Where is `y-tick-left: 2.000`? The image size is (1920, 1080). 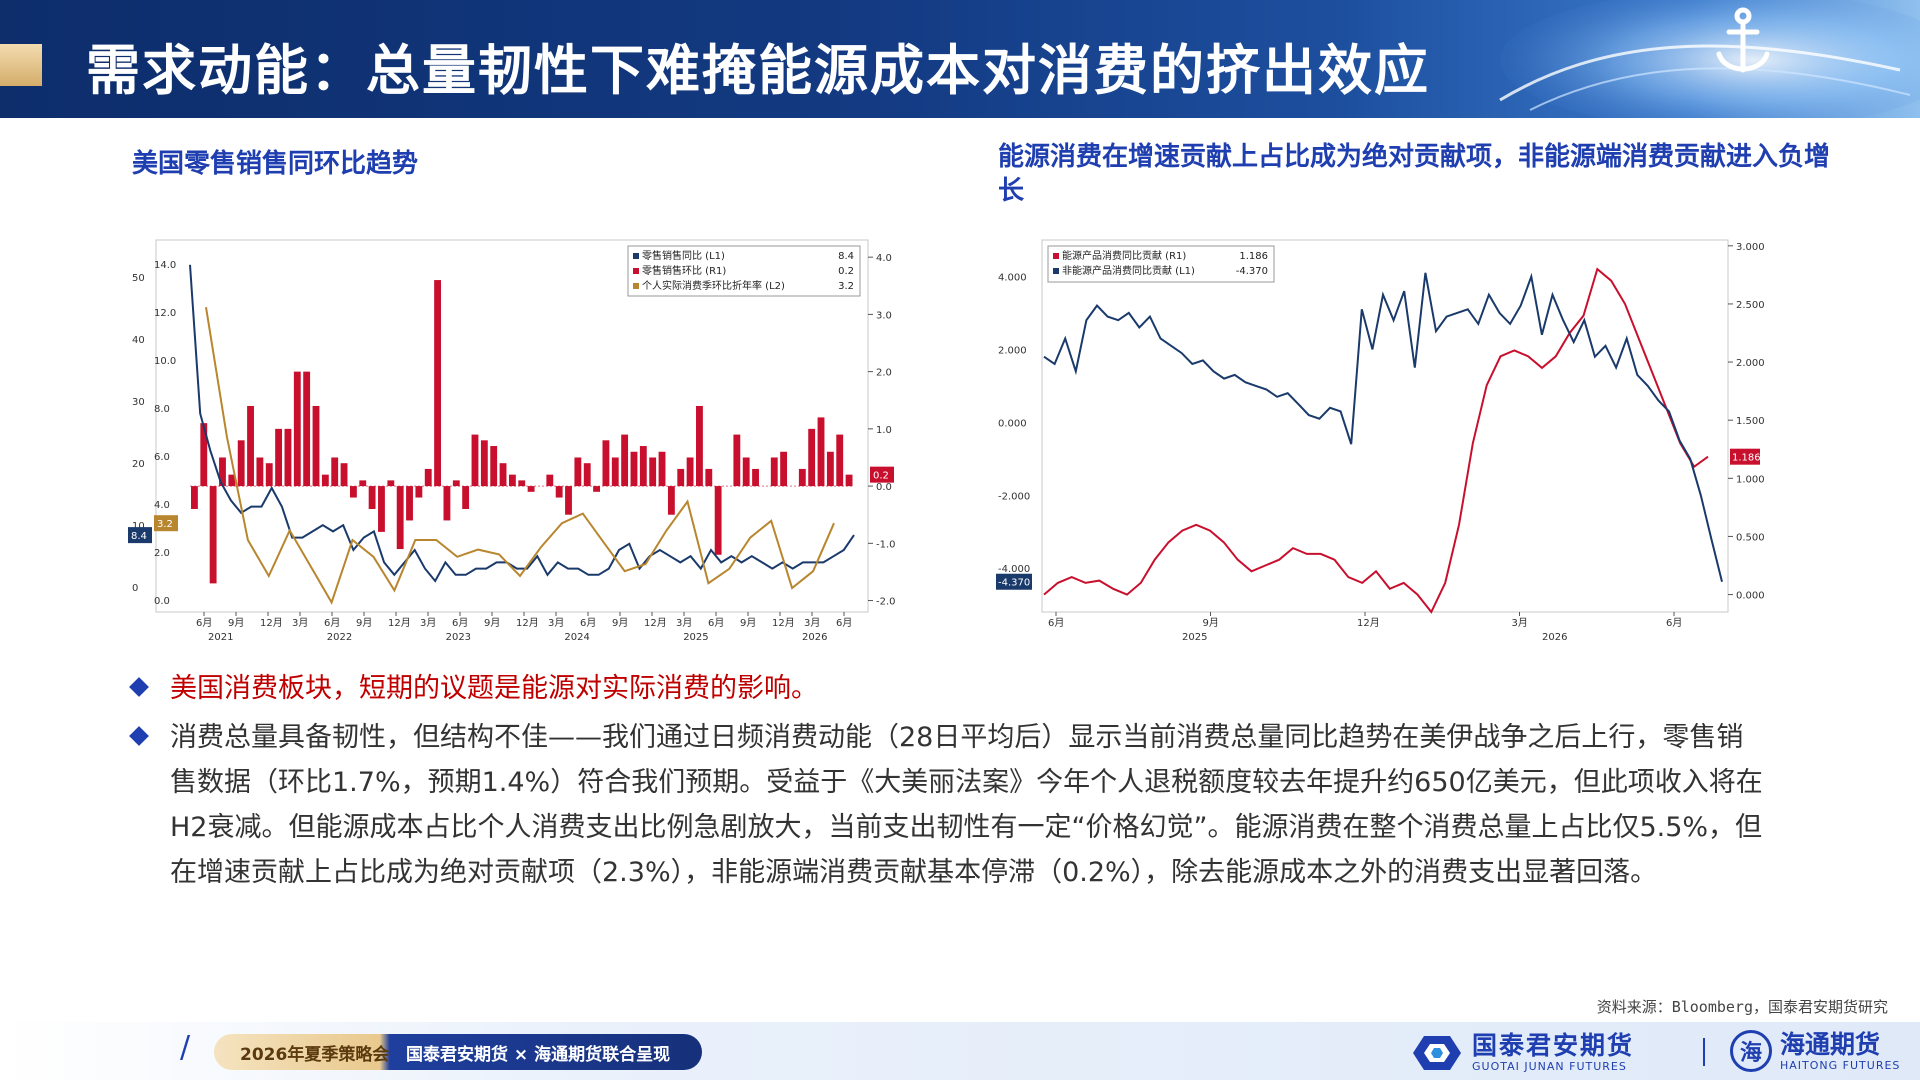
y-tick-left: 2.000 is located at coordinates (1012, 350).